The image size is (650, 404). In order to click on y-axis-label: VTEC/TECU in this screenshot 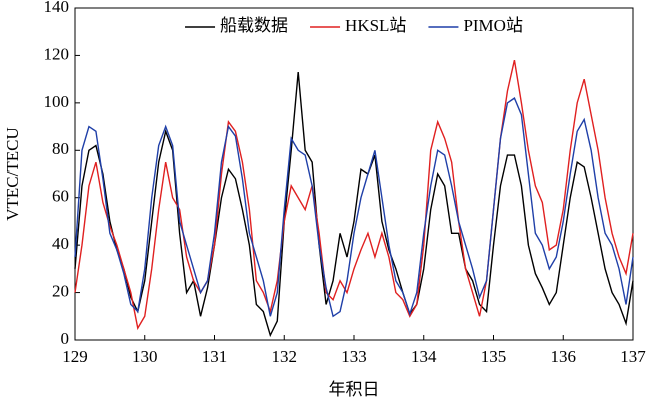, I will do `click(12, 174)`.